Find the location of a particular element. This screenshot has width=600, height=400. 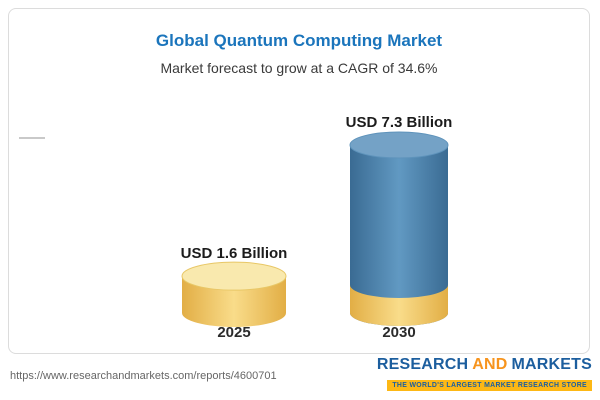

bar-2025 is located at coordinates (234, 294).